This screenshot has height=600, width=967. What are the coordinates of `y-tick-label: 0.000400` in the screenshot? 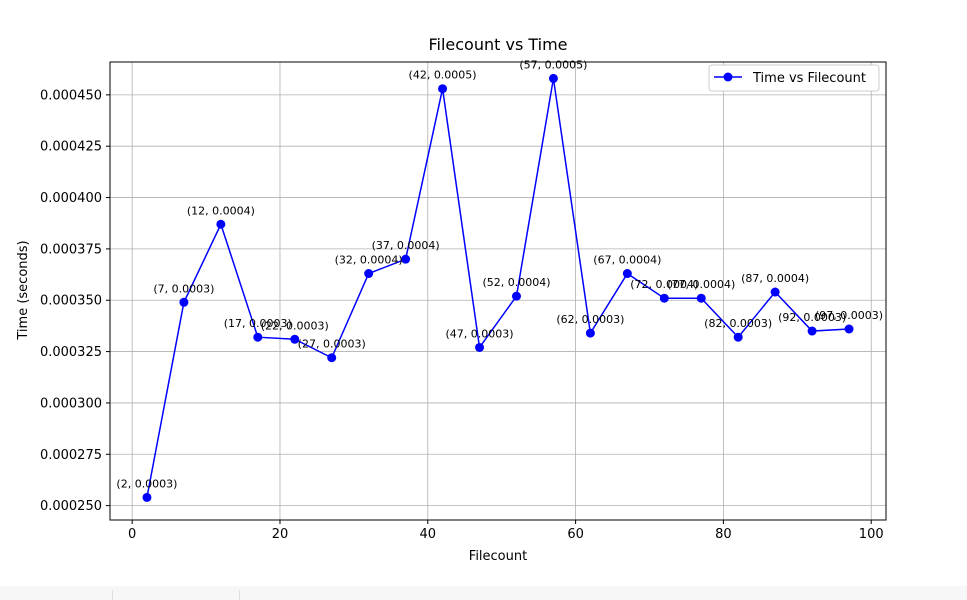 It's located at (71, 198).